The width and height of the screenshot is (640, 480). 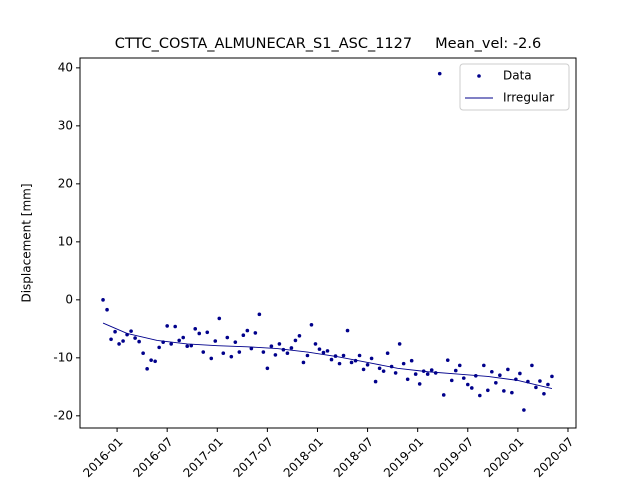 What do you see at coordinates (553, 457) in the screenshot?
I see `x-tick-label: 2020-07` at bounding box center [553, 457].